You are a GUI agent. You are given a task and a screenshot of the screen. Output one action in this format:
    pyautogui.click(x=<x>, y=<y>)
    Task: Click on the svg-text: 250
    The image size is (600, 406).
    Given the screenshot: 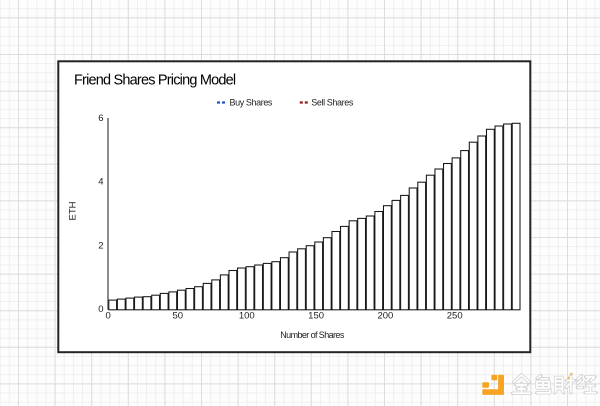 What is the action you would take?
    pyautogui.click(x=455, y=315)
    